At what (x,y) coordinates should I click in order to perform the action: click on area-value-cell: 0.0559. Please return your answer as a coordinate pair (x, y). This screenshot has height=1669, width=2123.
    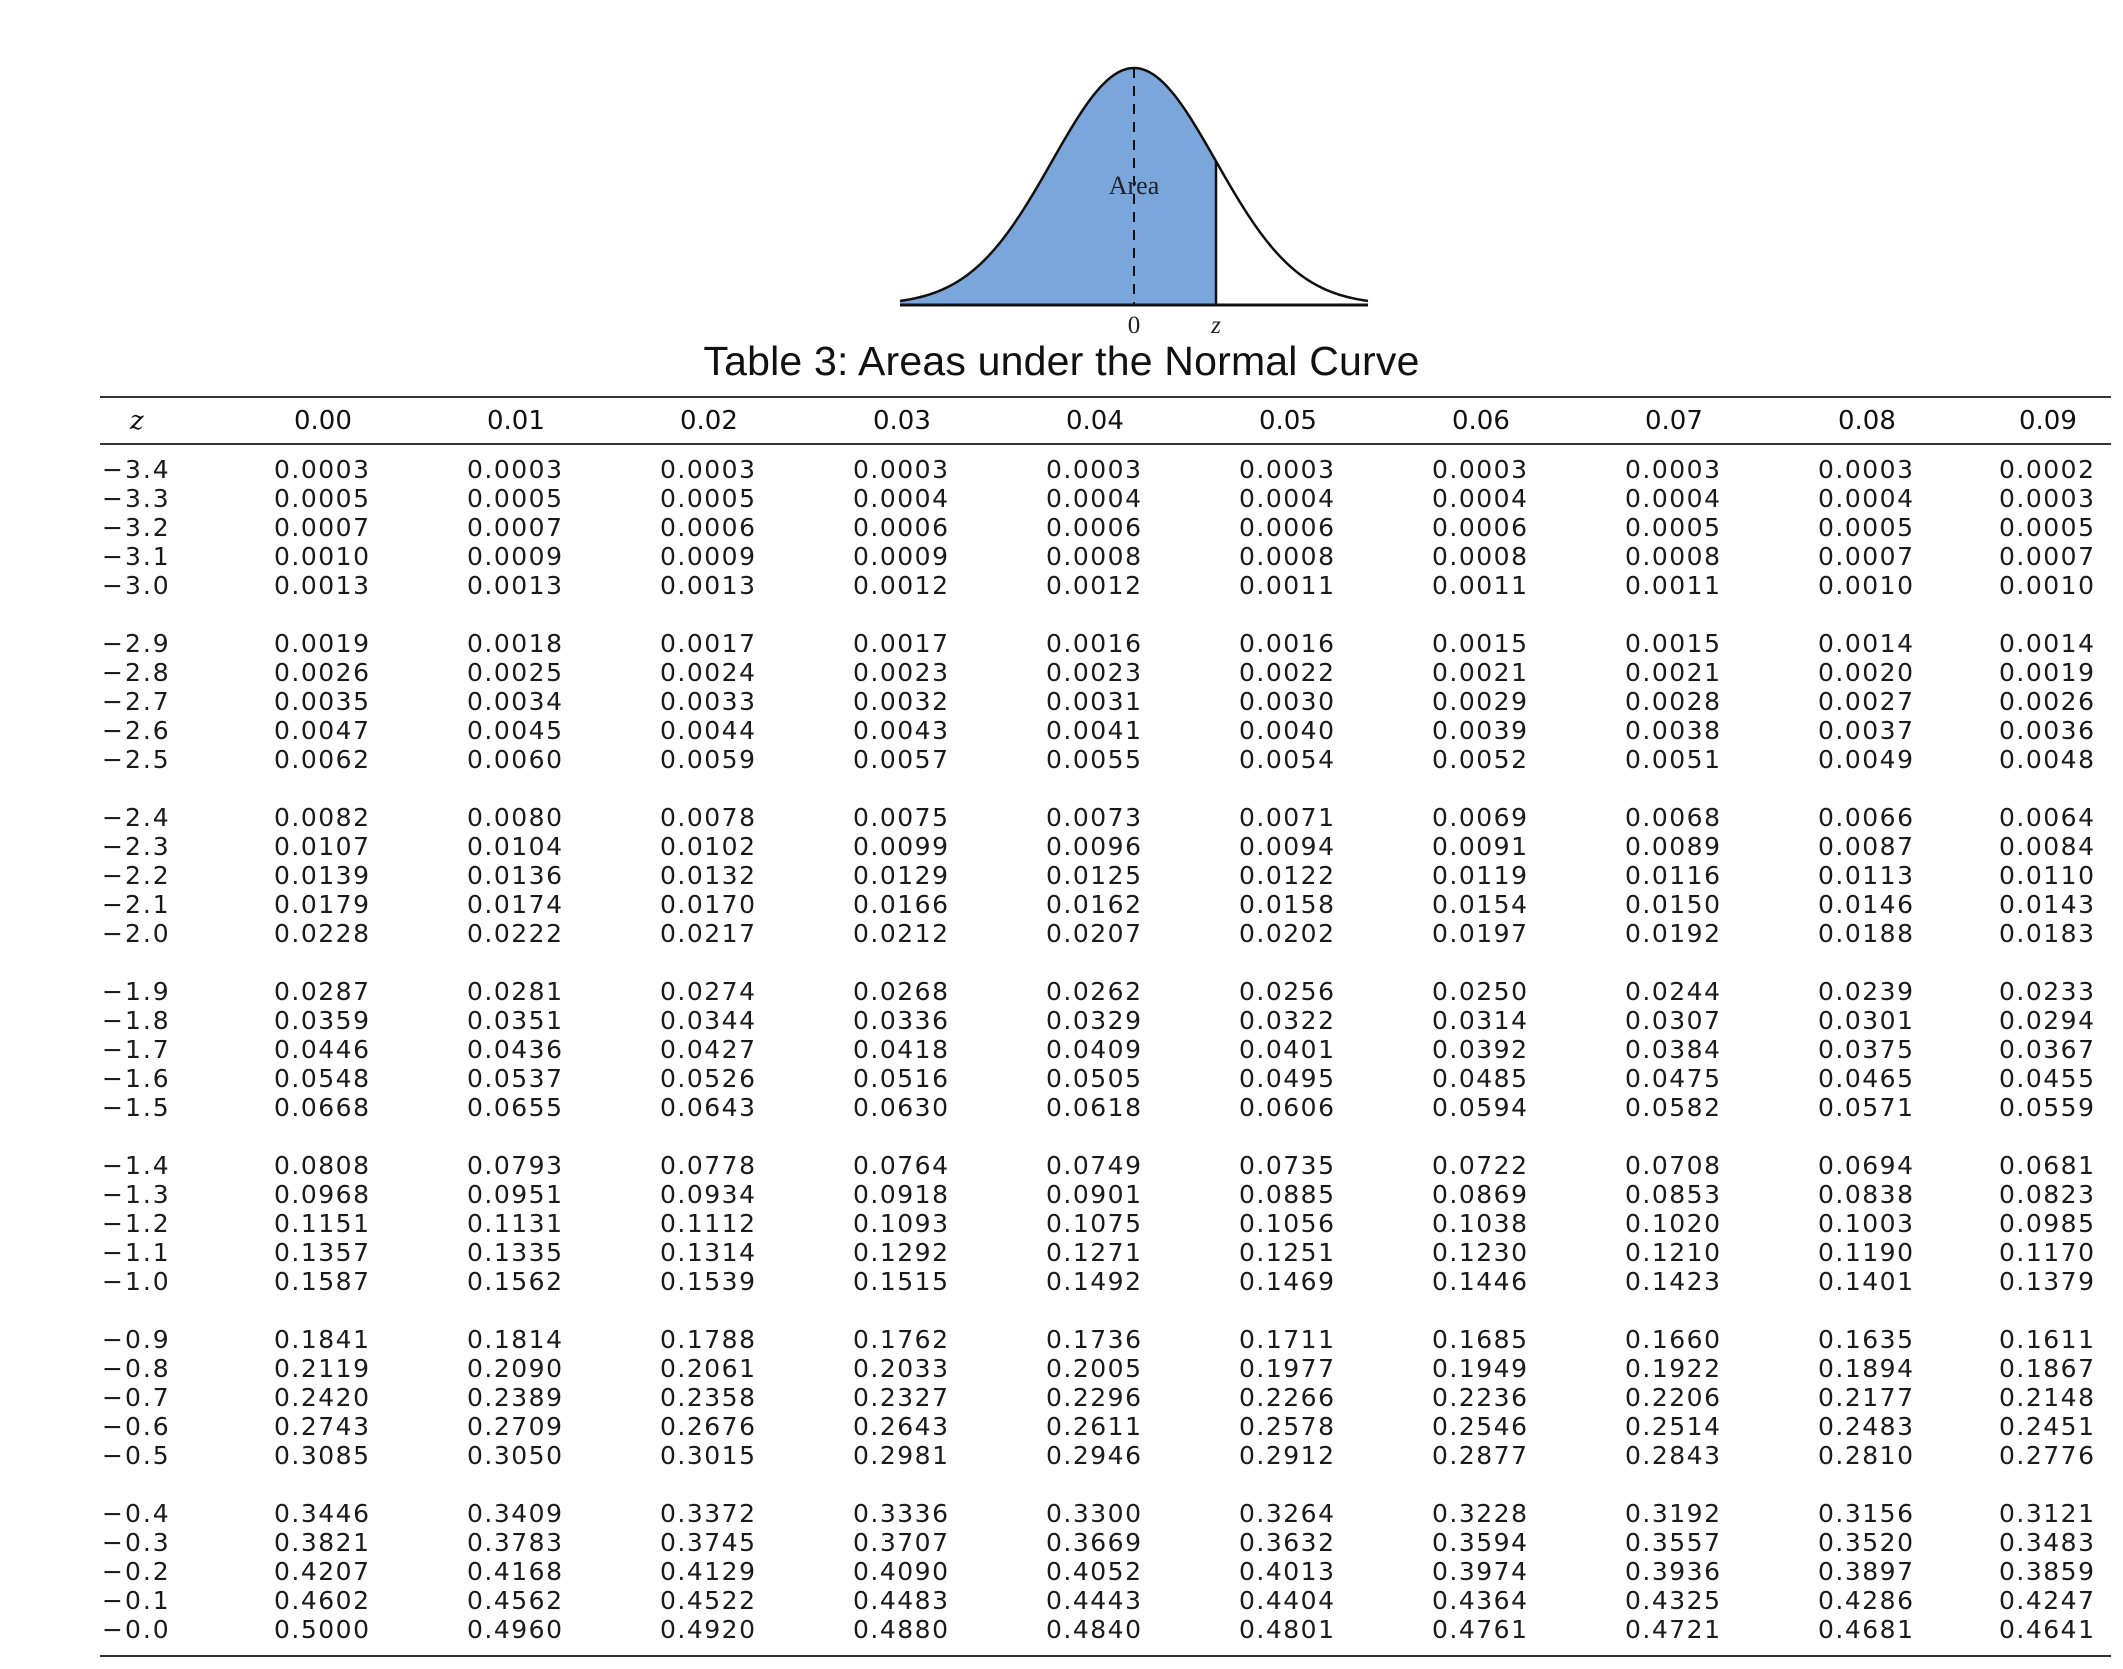
    Looking at the image, I should click on (2047, 1107).